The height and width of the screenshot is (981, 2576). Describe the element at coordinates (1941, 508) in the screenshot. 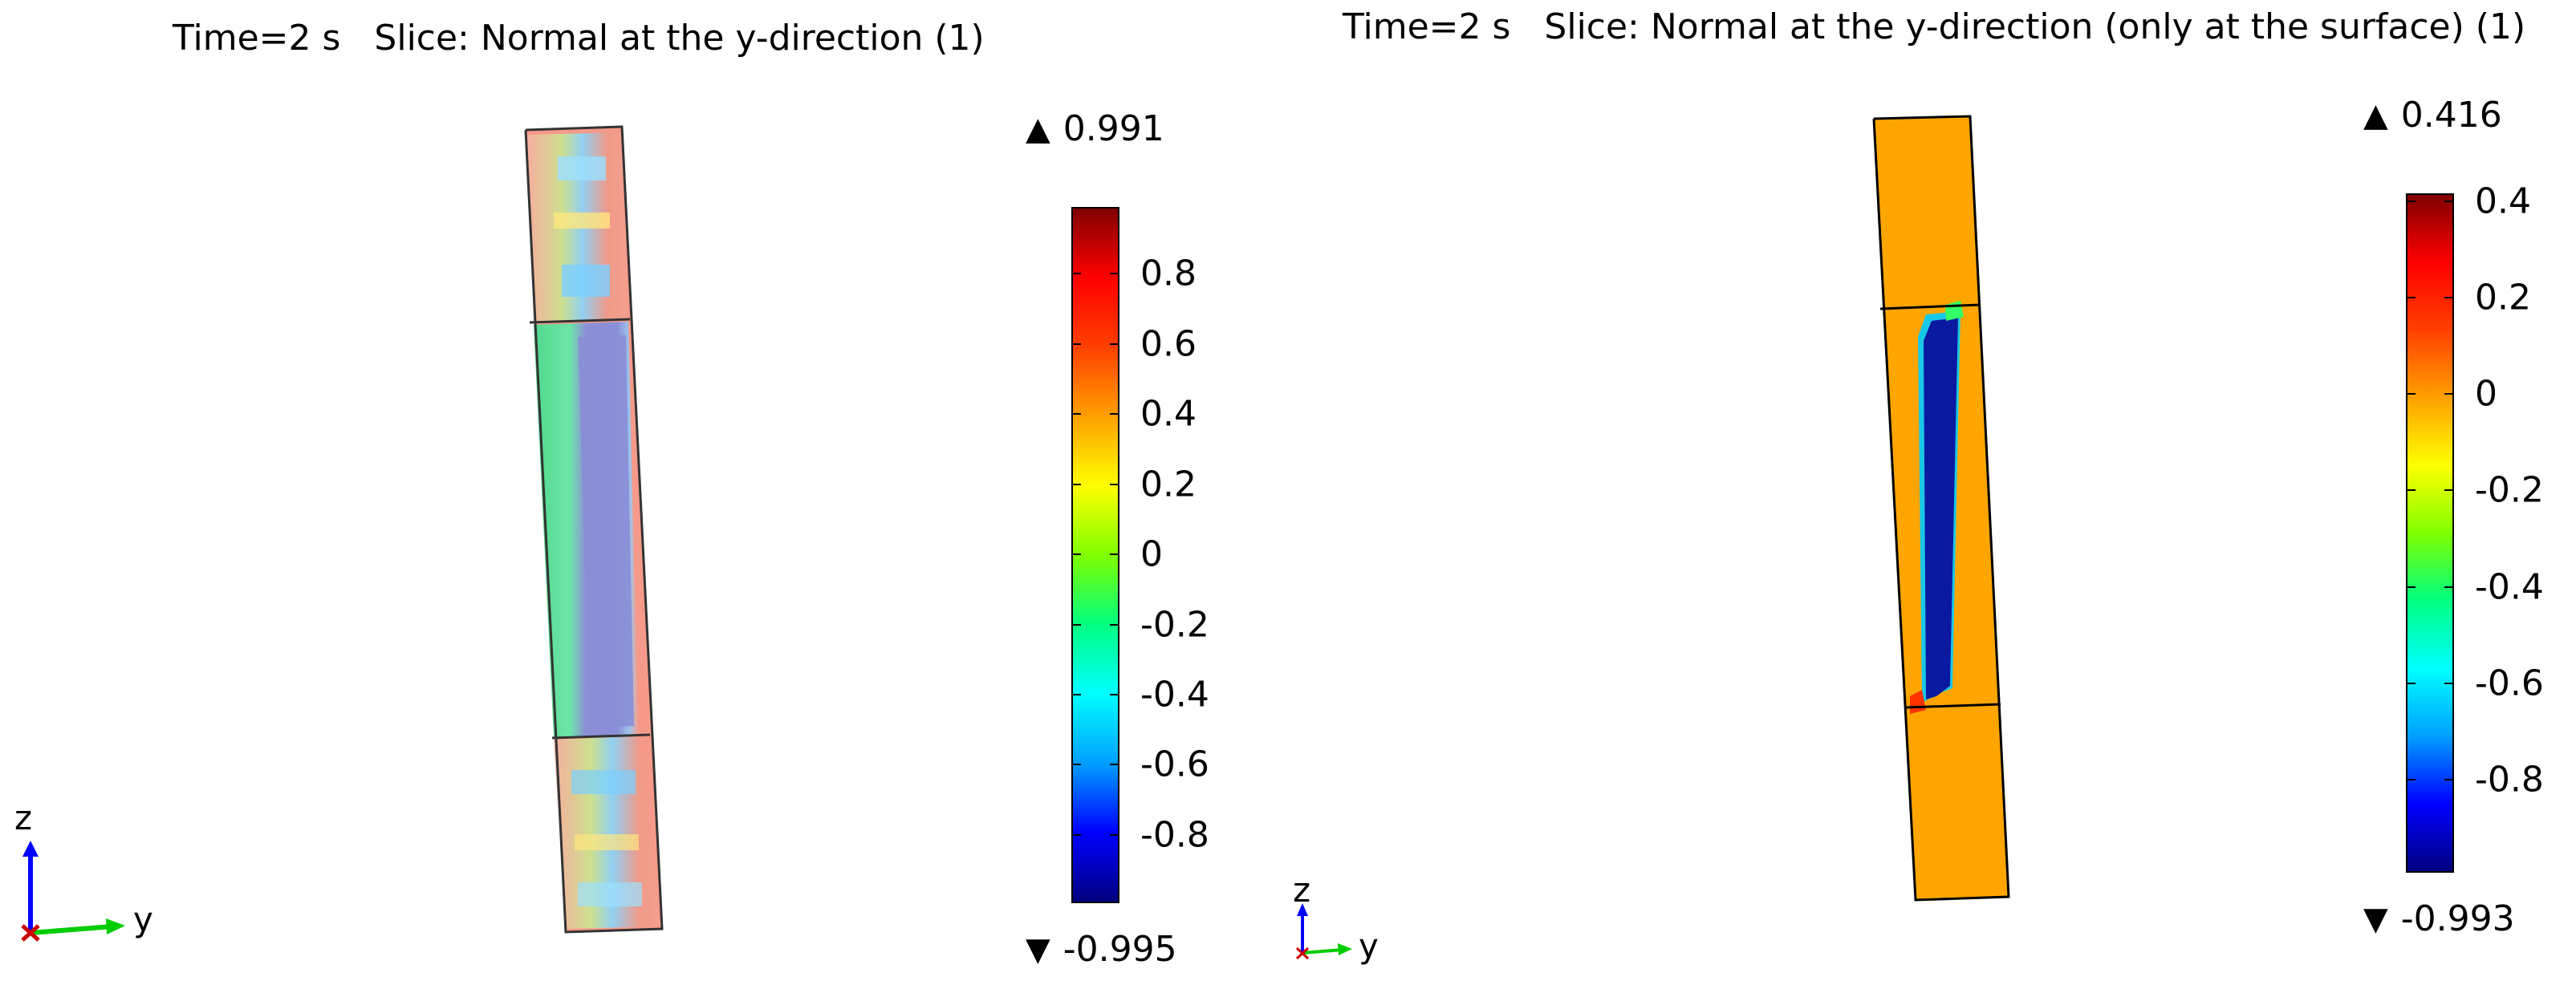

I see `right-slab` at that location.